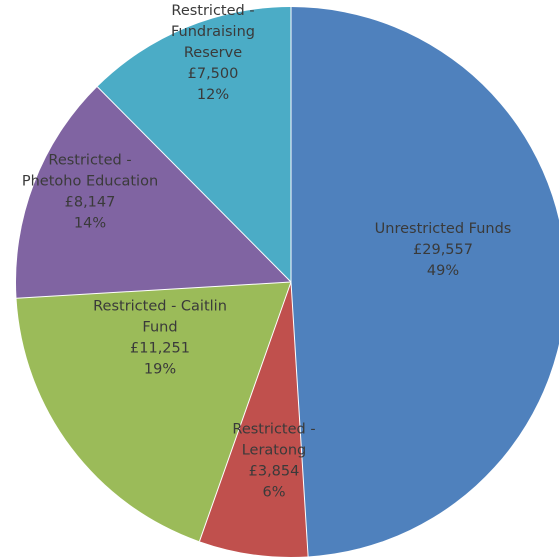 The height and width of the screenshot is (558, 559). Describe the element at coordinates (274, 451) in the screenshot. I see `slice-label-line: Leratong` at that location.